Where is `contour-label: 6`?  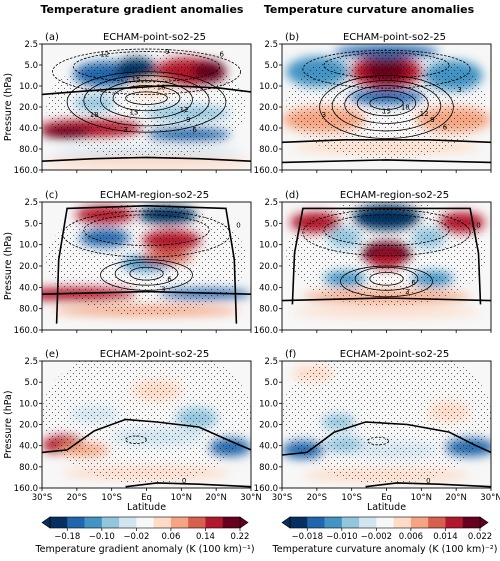 contour-label: 6 is located at coordinates (413, 283).